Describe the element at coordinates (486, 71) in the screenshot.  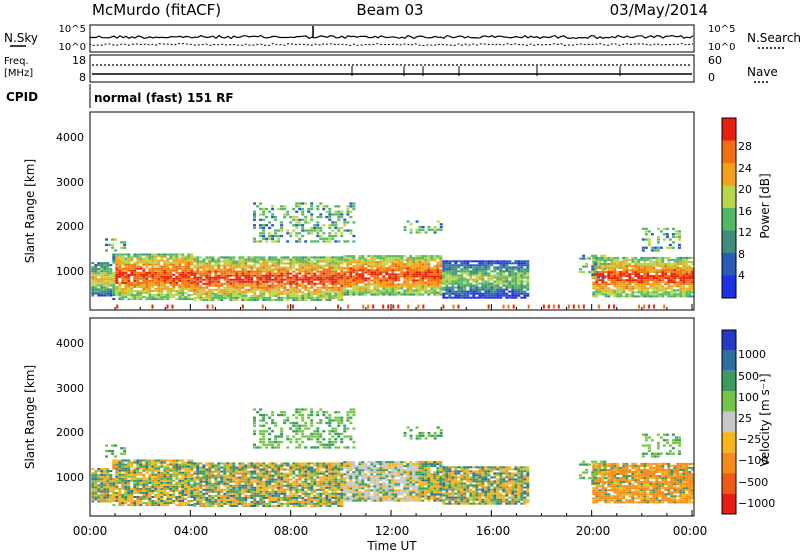
I see `freq-spikes` at that location.